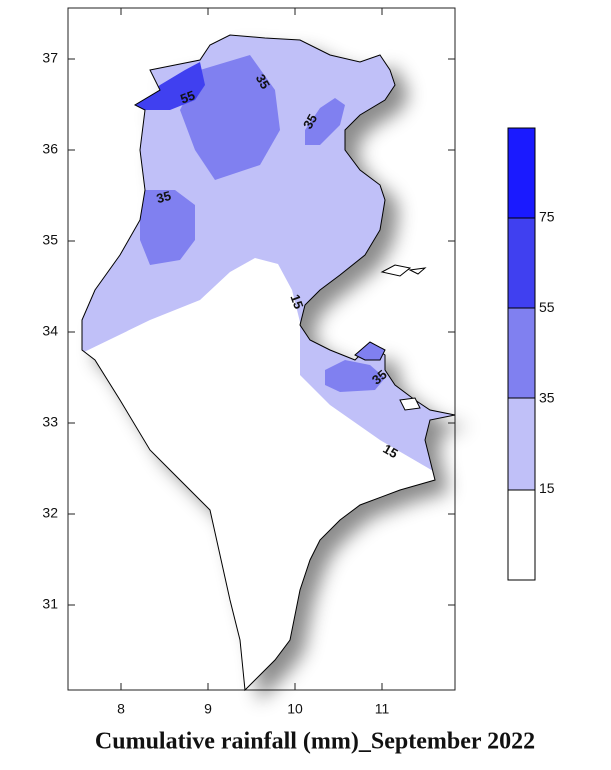  What do you see at coordinates (187, 96) in the screenshot?
I see `contour-label: 55` at bounding box center [187, 96].